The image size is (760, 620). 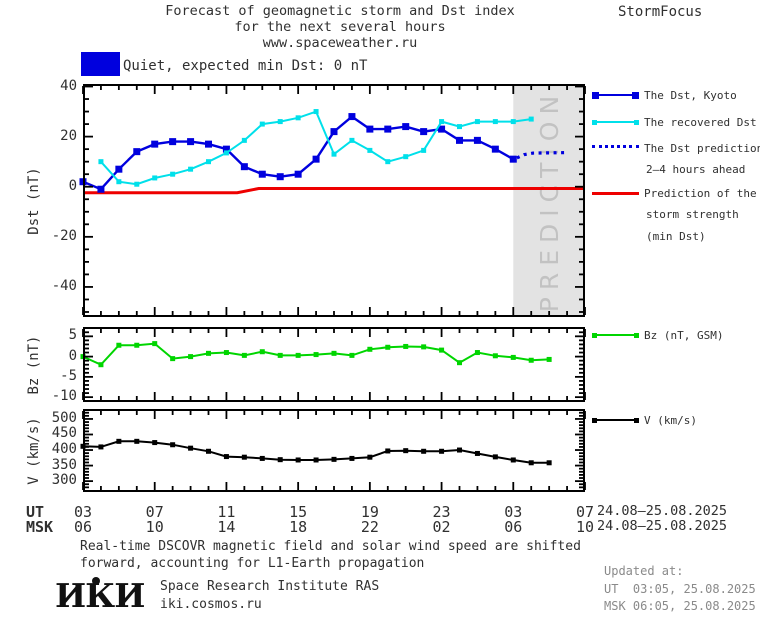 I want to click on dst-kyoto-legend-sample, so click(x=615, y=95).